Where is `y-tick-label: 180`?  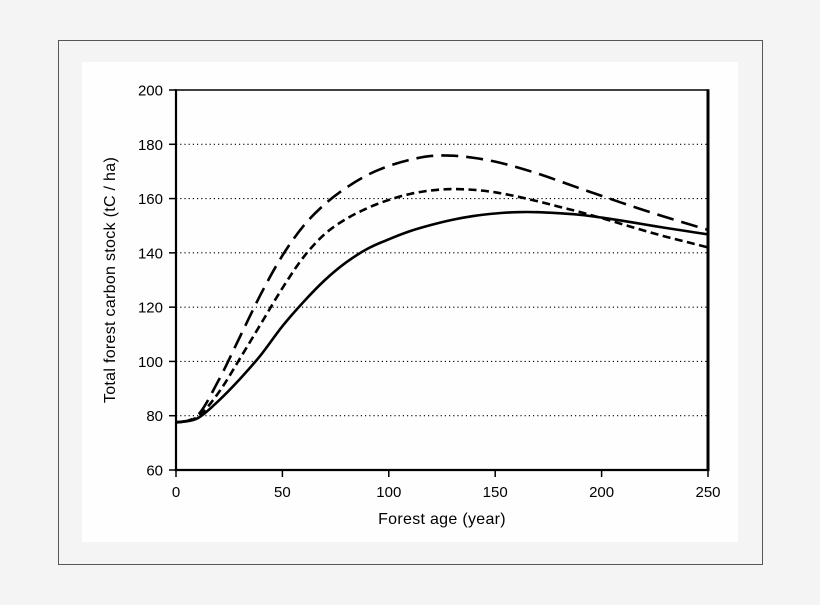 y-tick-label: 180 is located at coordinates (150, 145).